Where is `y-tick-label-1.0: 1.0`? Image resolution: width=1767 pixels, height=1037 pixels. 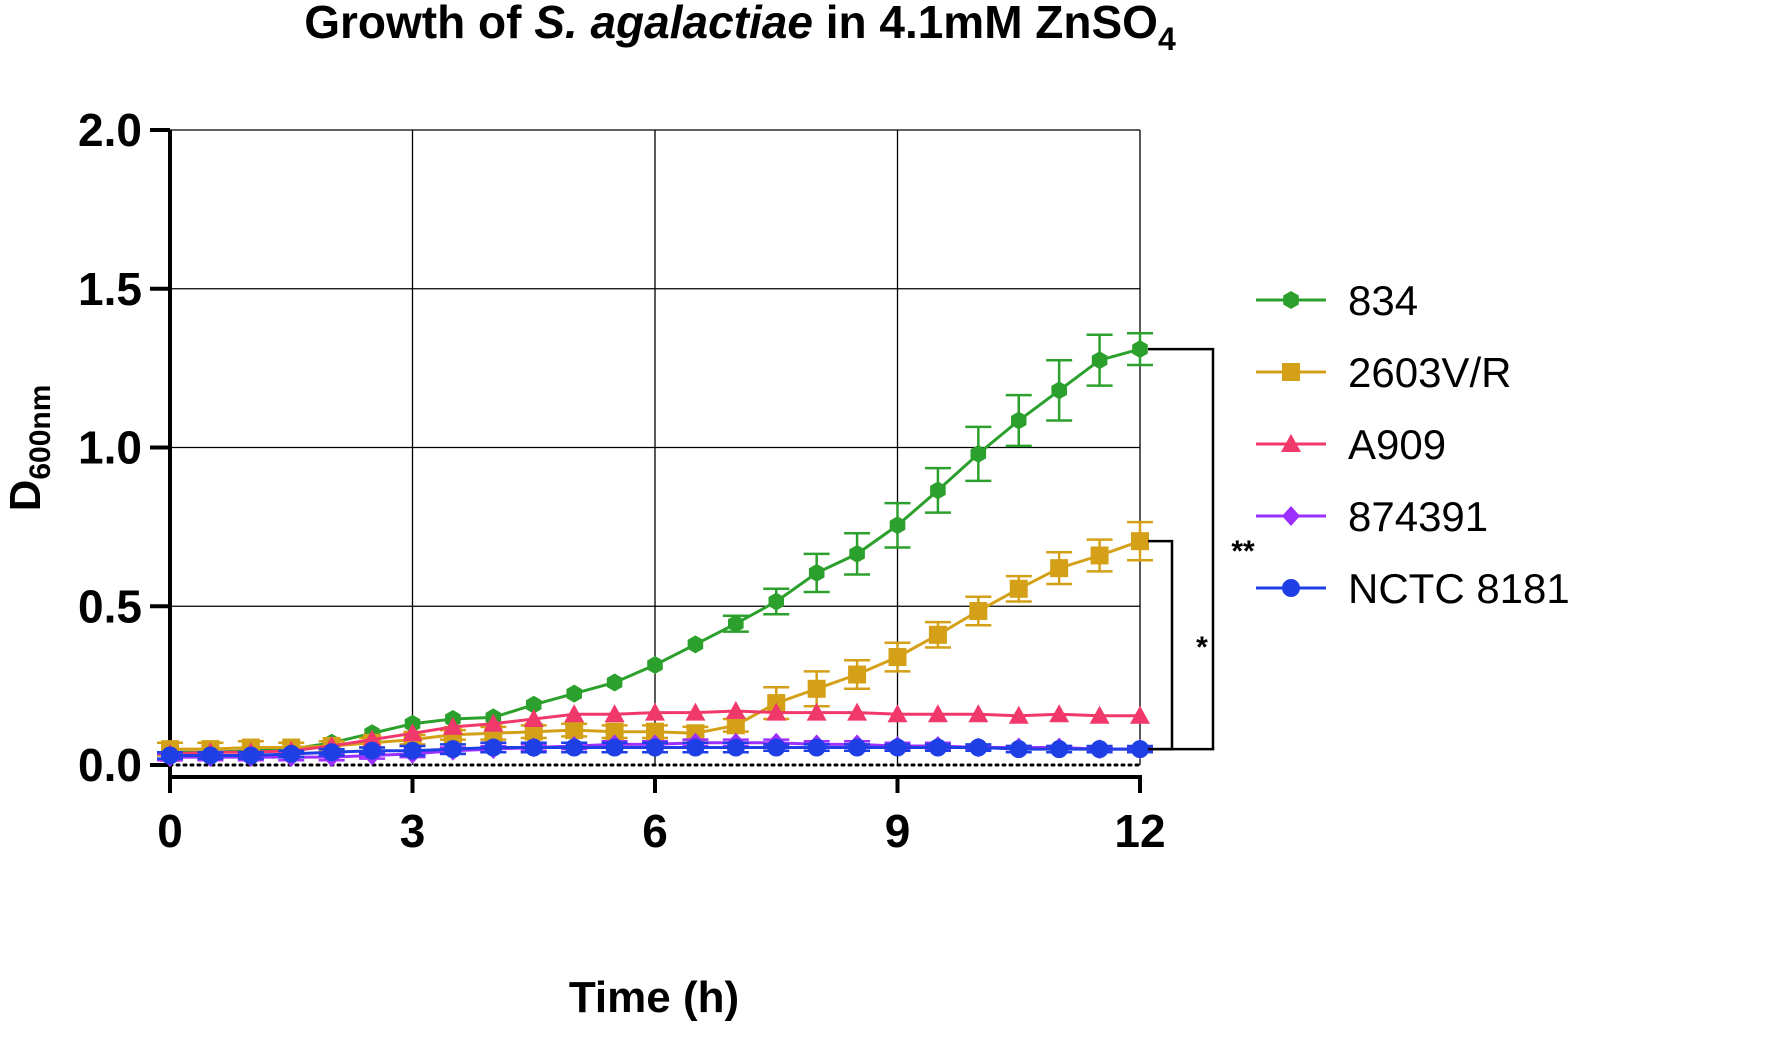
y-tick-label-1.0: 1.0 is located at coordinates (110, 448).